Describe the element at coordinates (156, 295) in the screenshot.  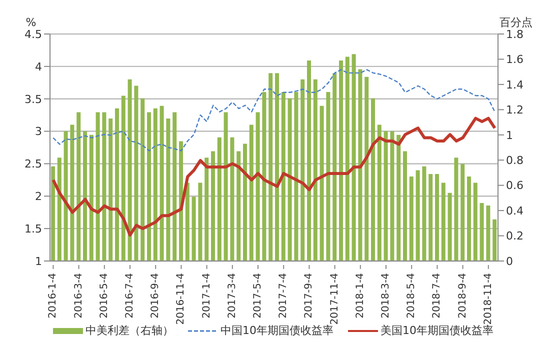
I see `x-tick-label: 2016-9-4` at that location.